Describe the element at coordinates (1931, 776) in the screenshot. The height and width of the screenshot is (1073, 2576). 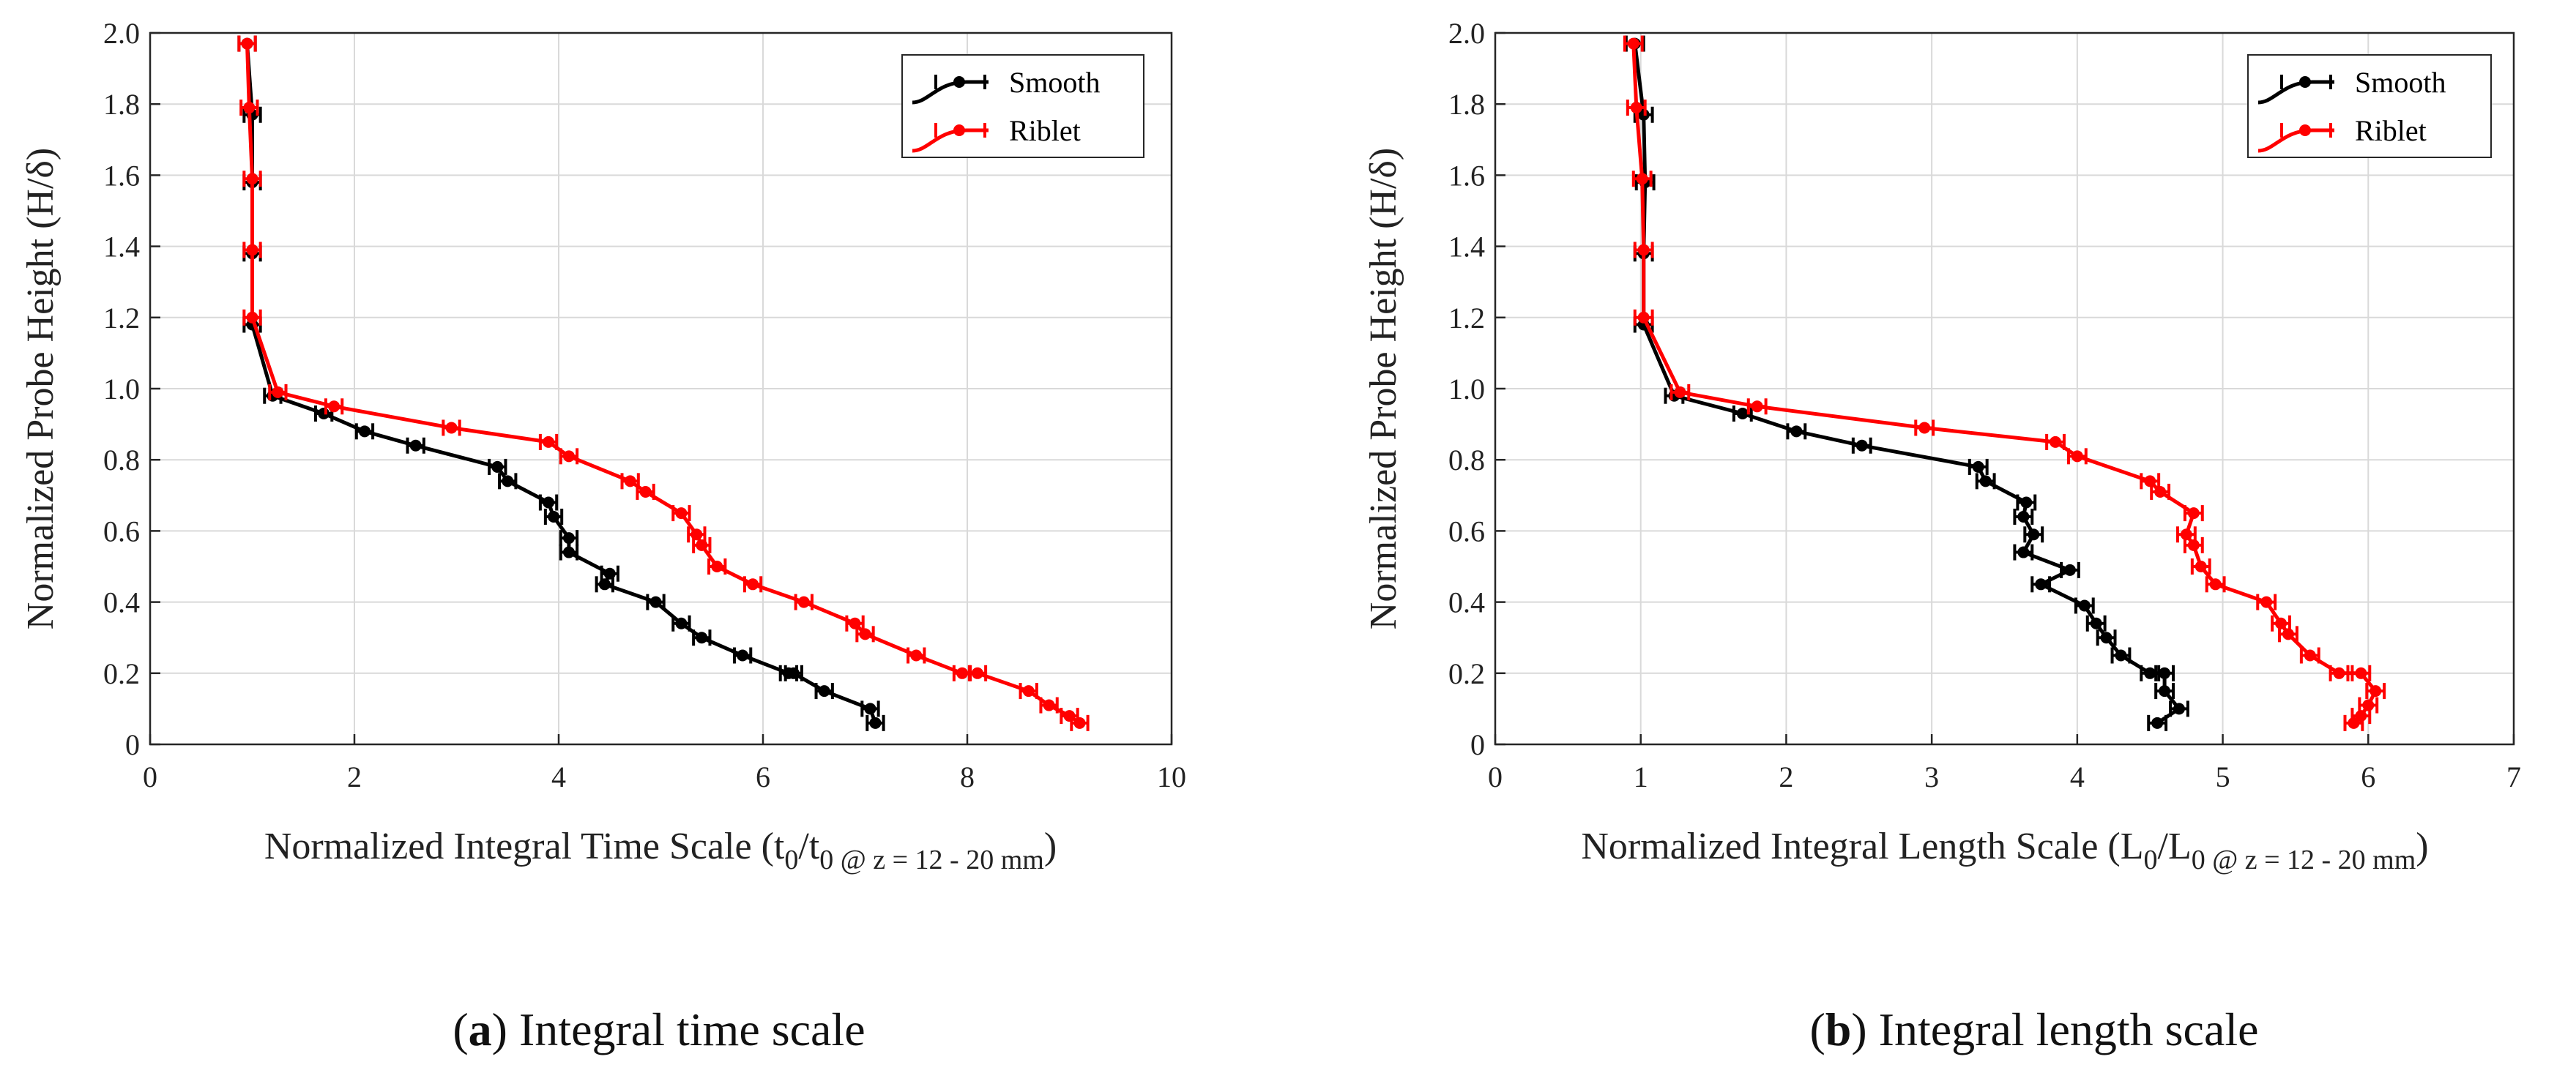
I see `panel-b-x-tick-label: 3` at that location.